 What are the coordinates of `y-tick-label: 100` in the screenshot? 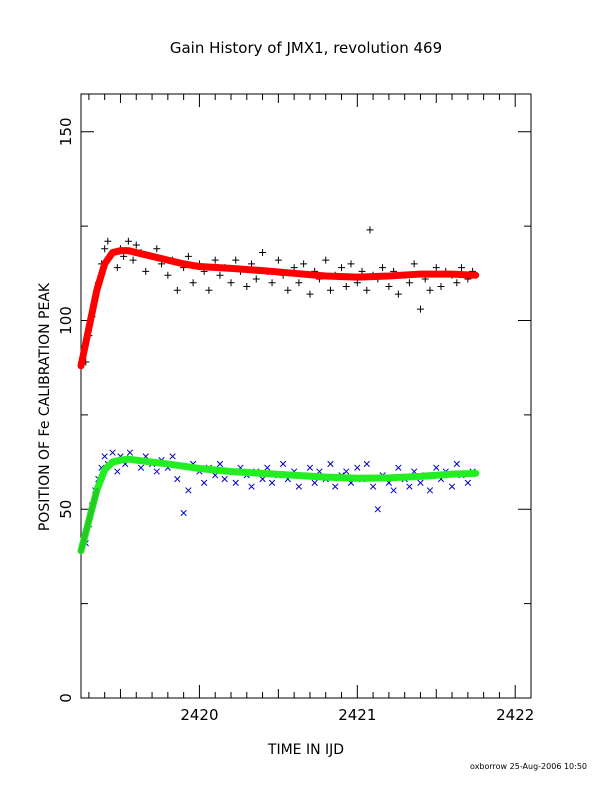 It's located at (66, 320).